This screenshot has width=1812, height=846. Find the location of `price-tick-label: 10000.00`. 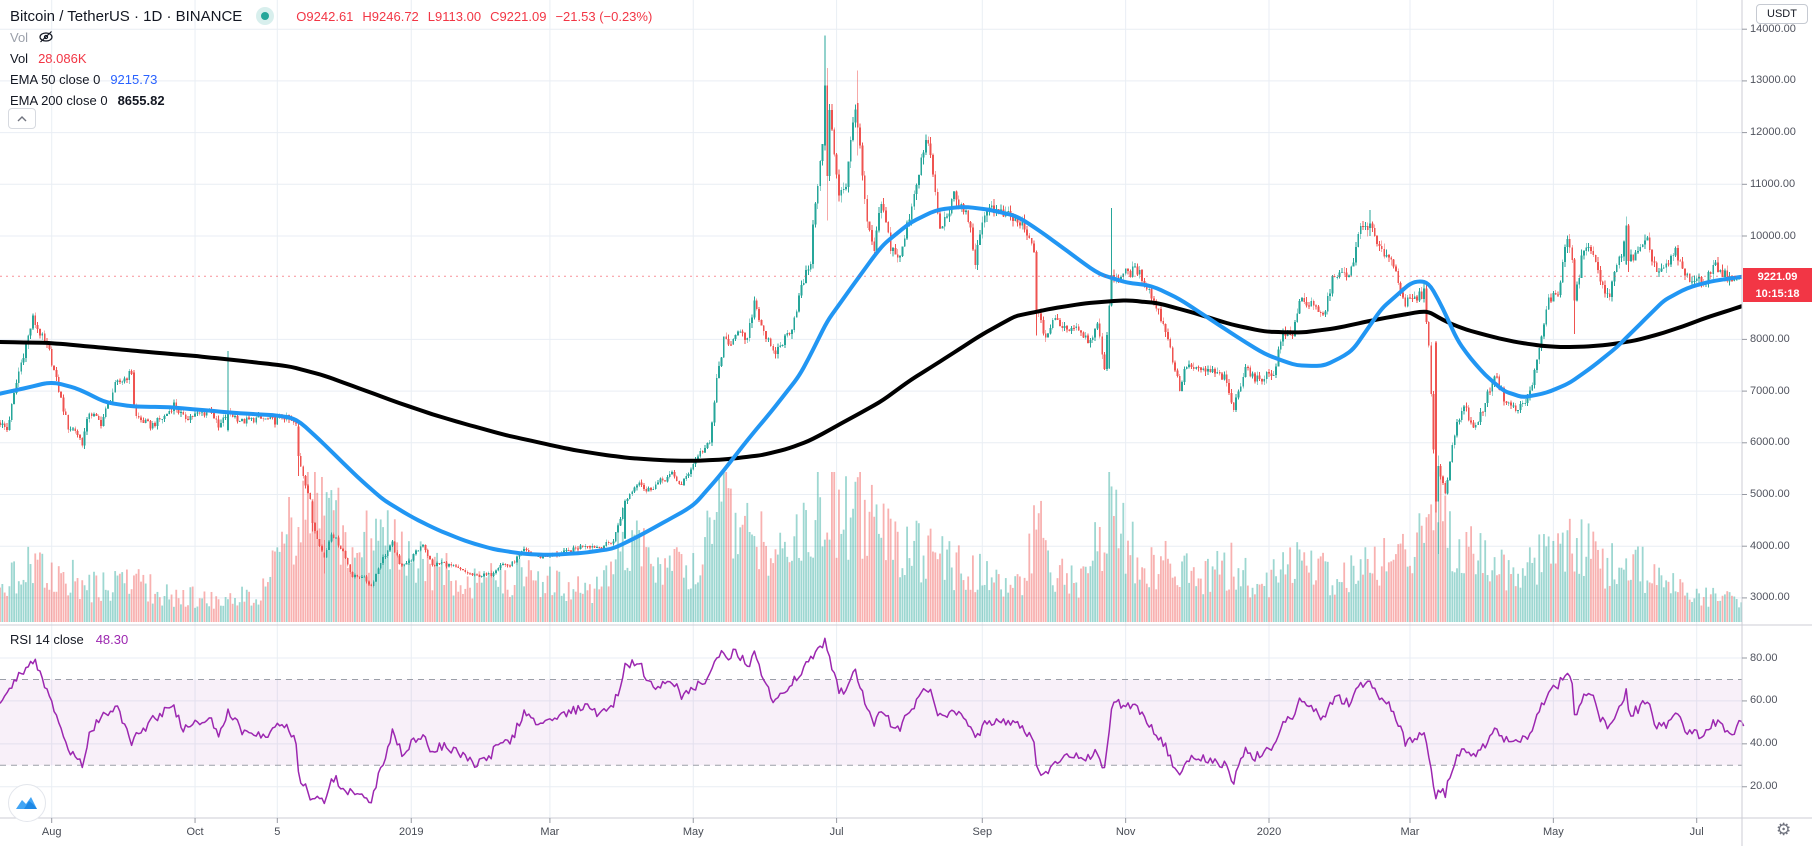

price-tick-label: 10000.00 is located at coordinates (1773, 235).